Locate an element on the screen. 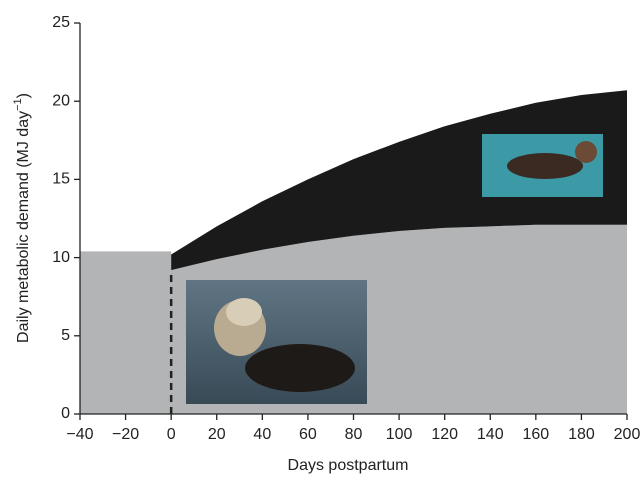 This screenshot has height=481, width=644. y-tick-label: 15 is located at coordinates (61, 179).